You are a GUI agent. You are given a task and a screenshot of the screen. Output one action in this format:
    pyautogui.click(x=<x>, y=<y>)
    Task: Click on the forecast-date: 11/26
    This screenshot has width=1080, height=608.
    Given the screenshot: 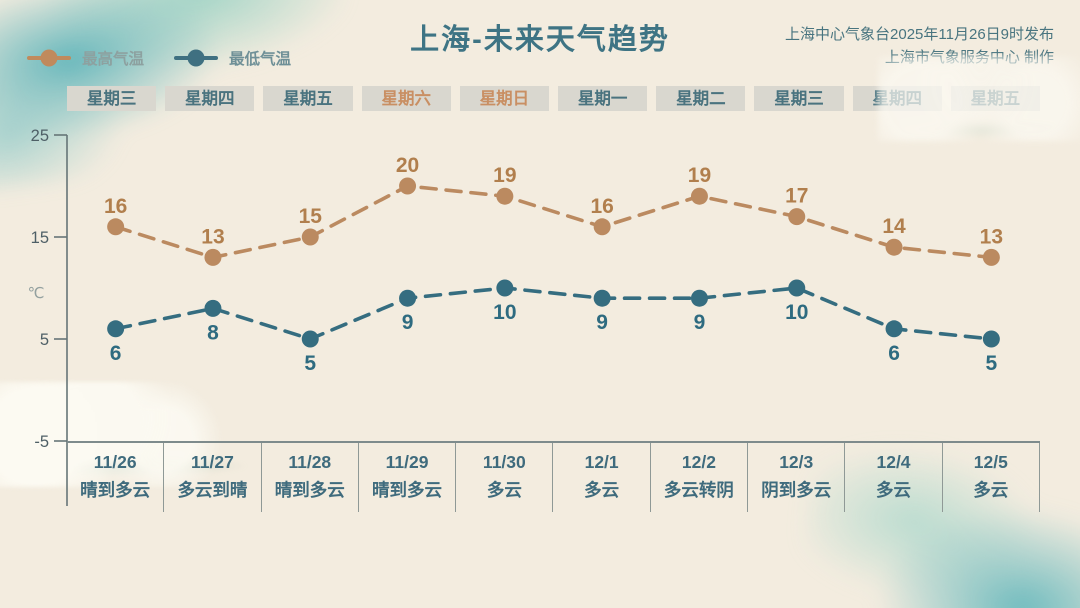 What is the action you would take?
    pyautogui.click(x=115, y=462)
    